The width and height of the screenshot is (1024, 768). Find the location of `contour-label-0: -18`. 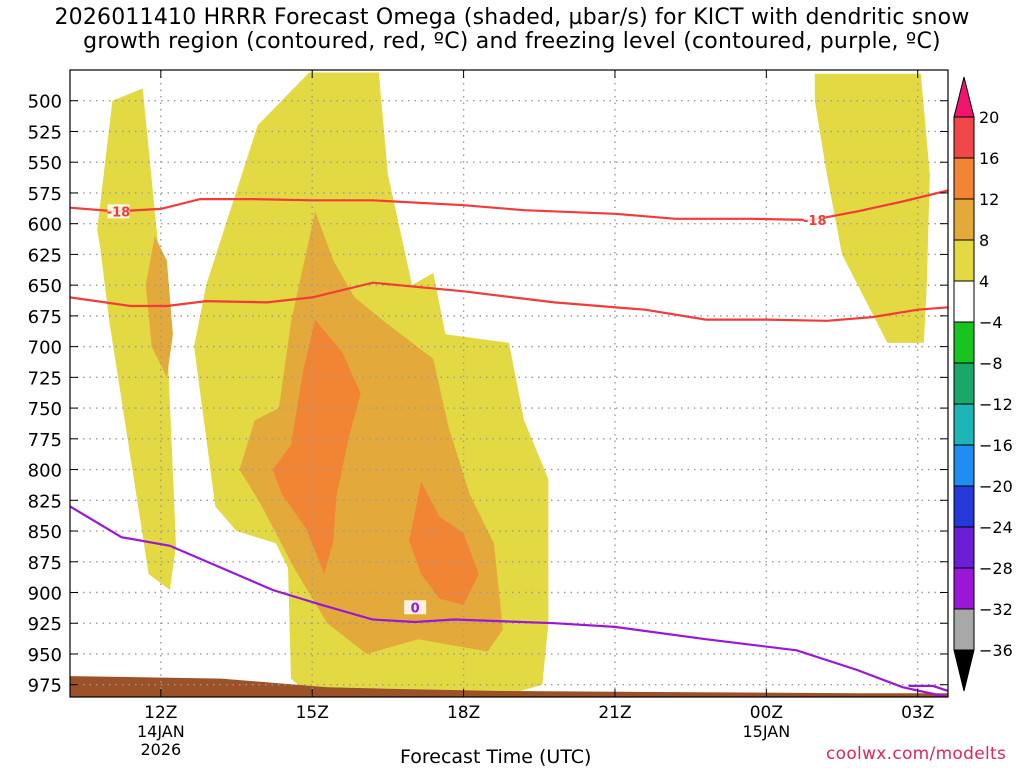

contour-label-0: -18 is located at coordinates (119, 212).